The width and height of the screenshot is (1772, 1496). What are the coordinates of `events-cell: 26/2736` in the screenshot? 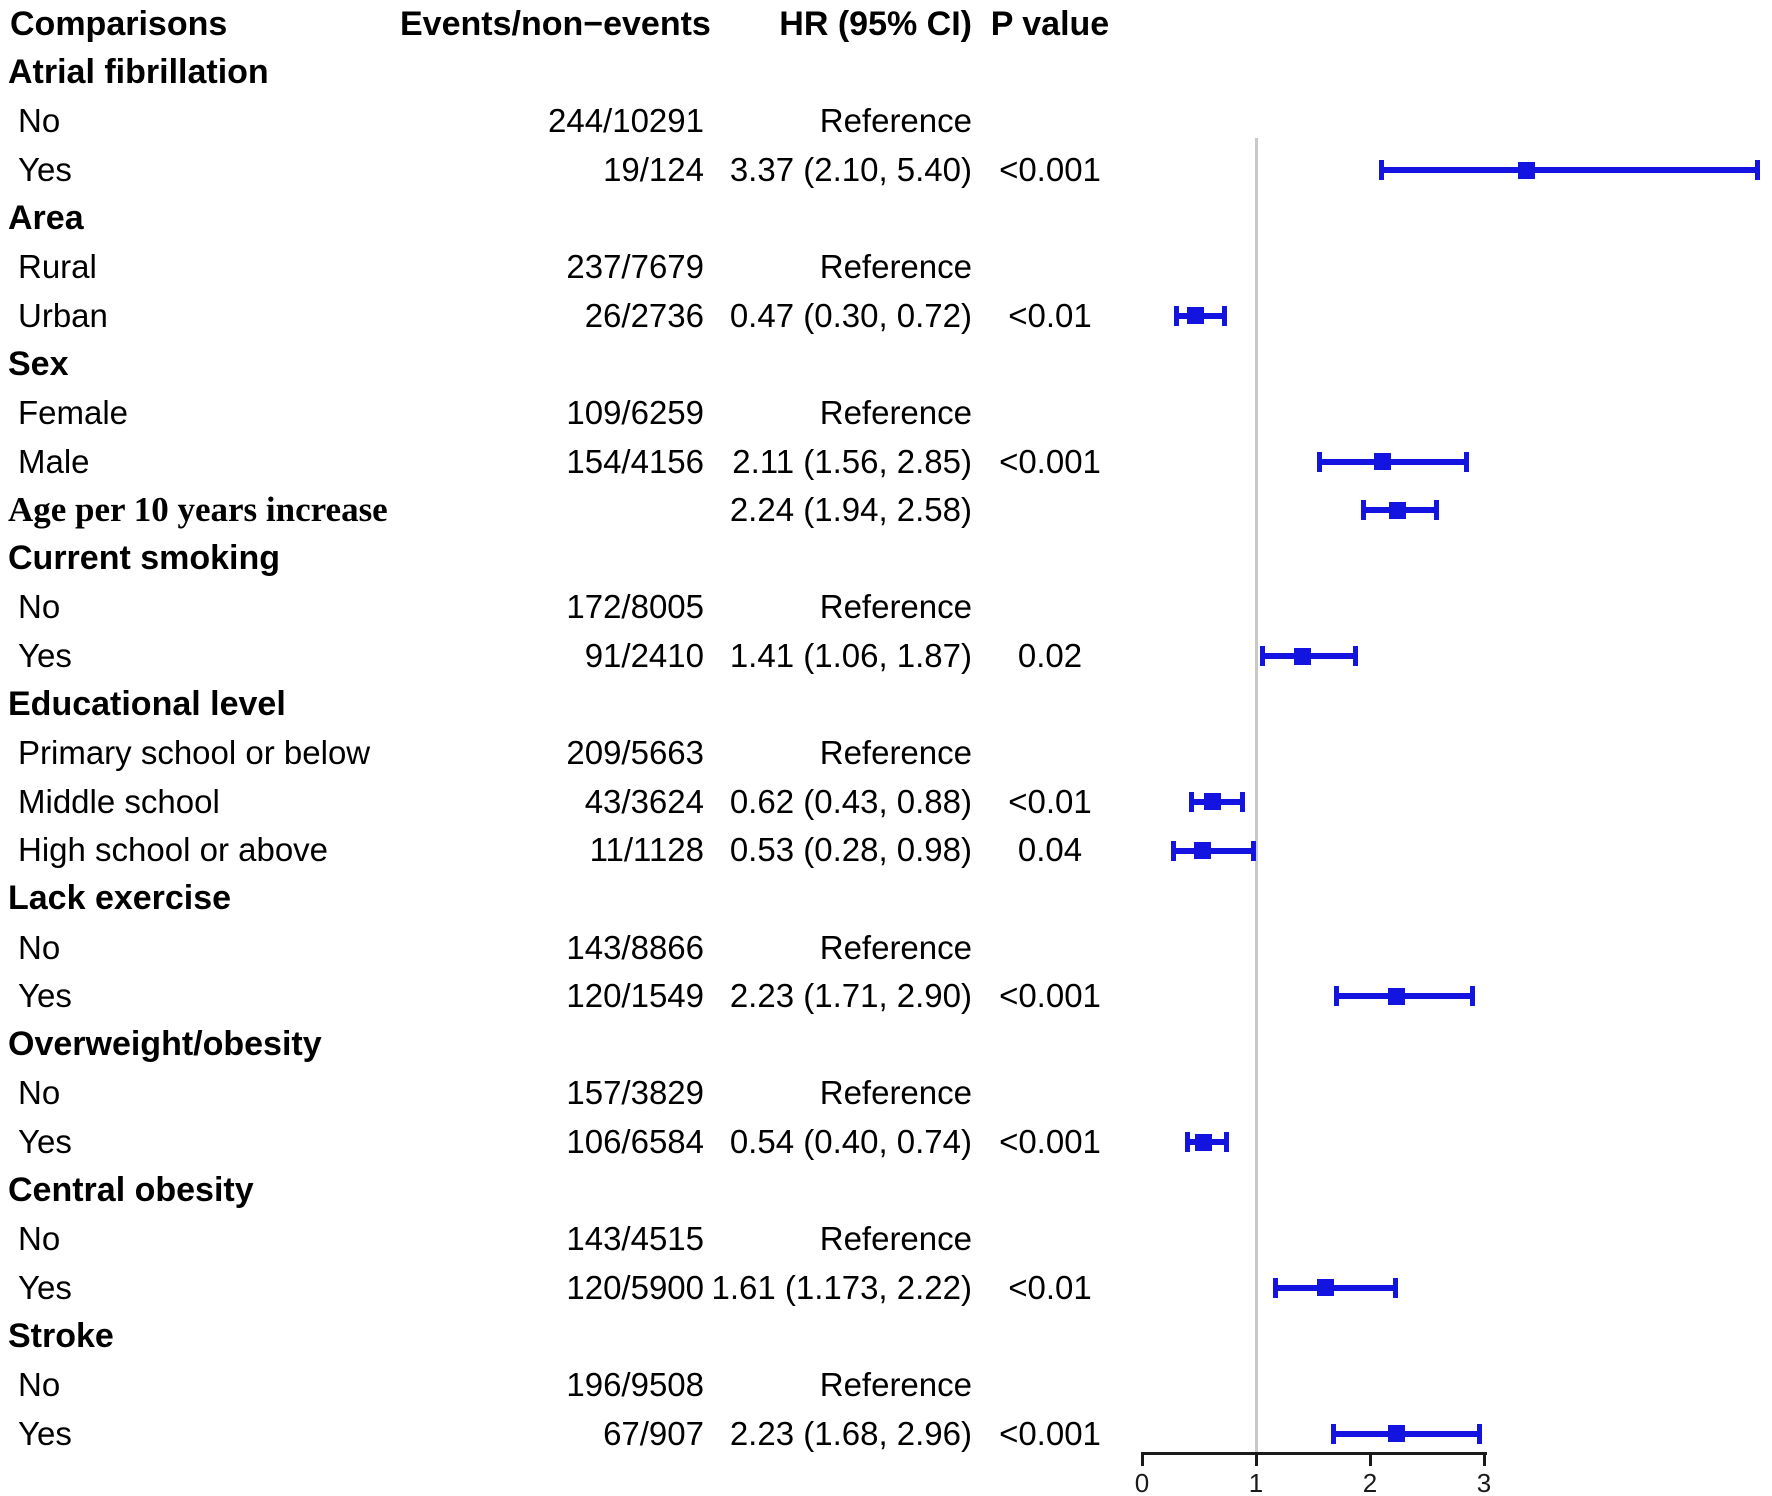 It's located at (644, 315).